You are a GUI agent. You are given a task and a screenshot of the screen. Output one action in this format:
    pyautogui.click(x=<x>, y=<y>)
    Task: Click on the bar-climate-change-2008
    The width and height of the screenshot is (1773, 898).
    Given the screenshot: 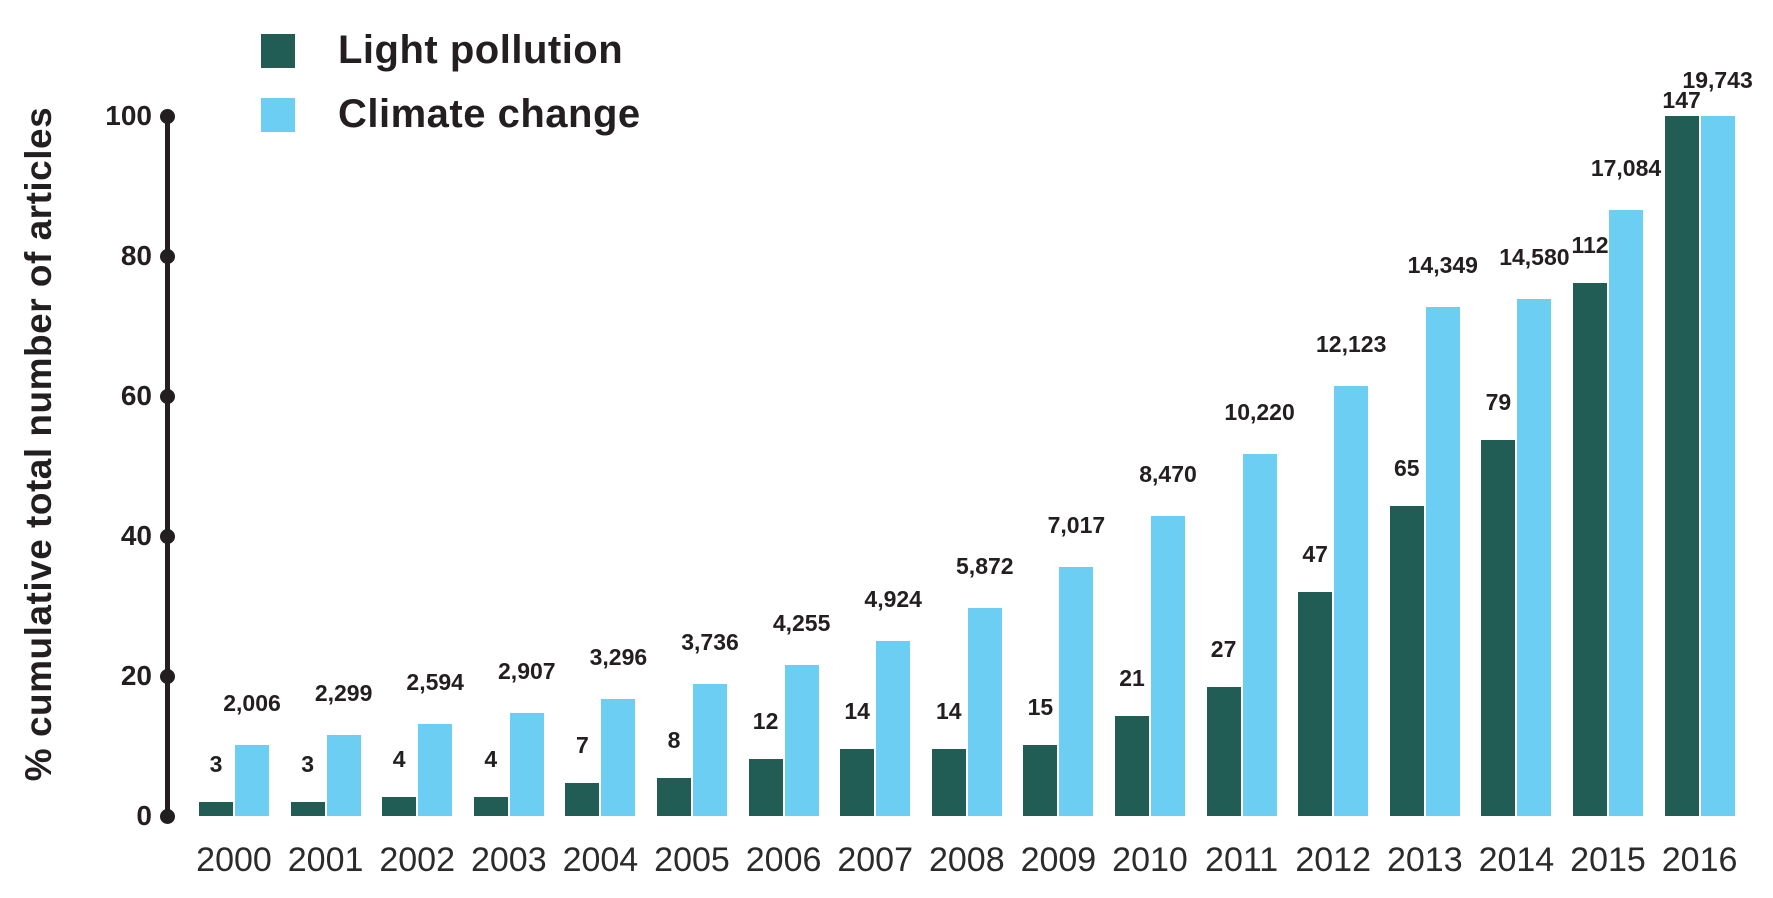 What is the action you would take?
    pyautogui.click(x=984, y=711)
    